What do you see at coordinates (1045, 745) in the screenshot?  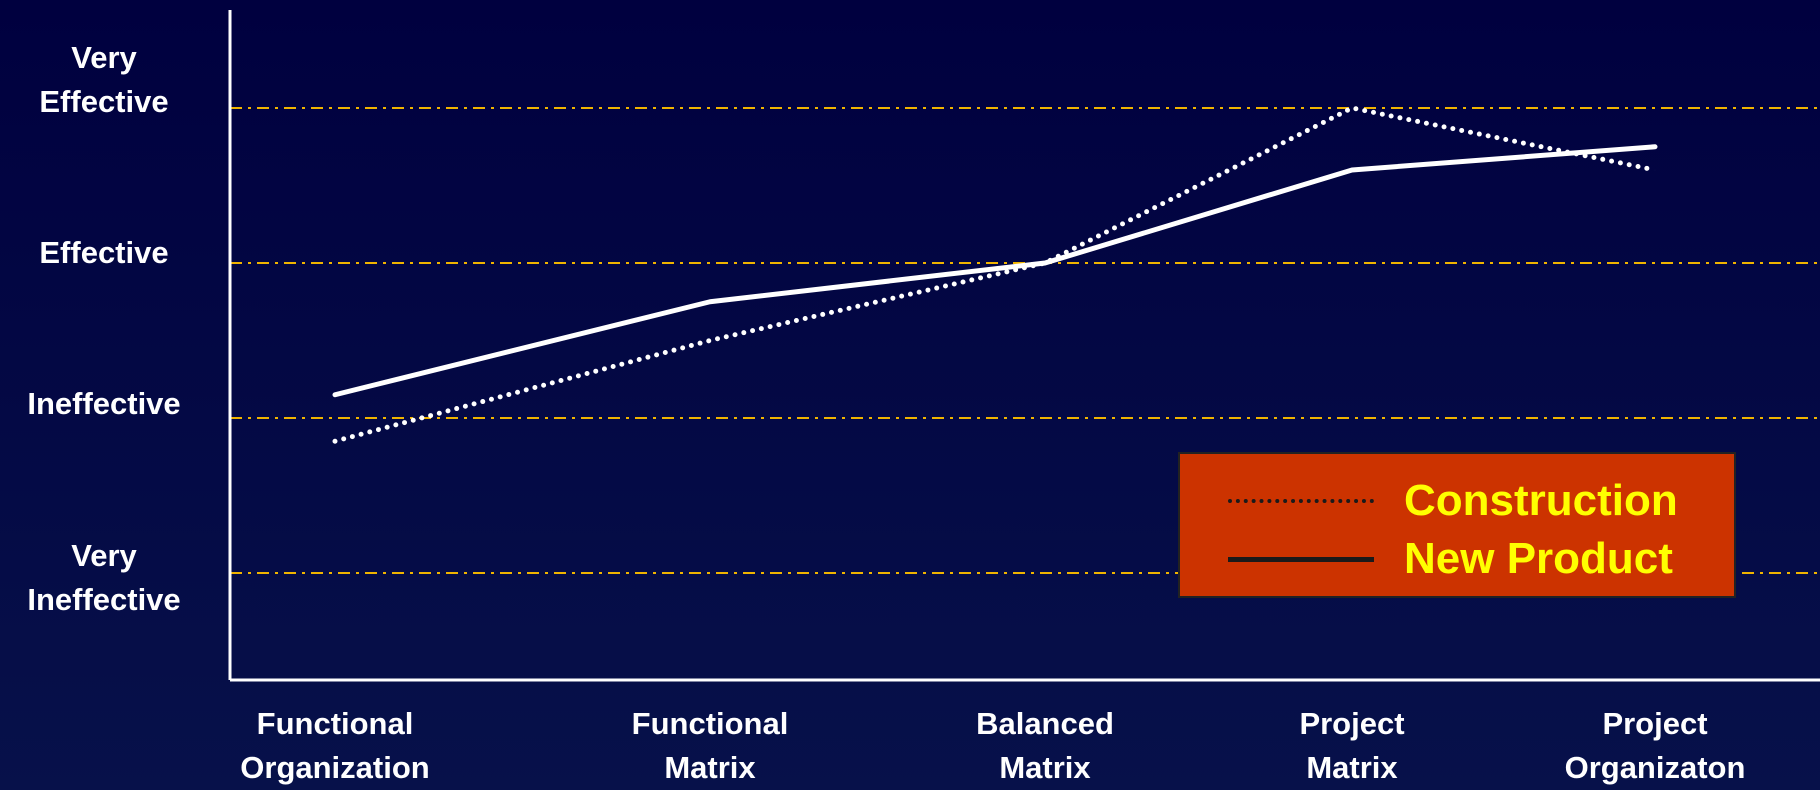 I see `x-tick-label: Balanced Matrix` at bounding box center [1045, 745].